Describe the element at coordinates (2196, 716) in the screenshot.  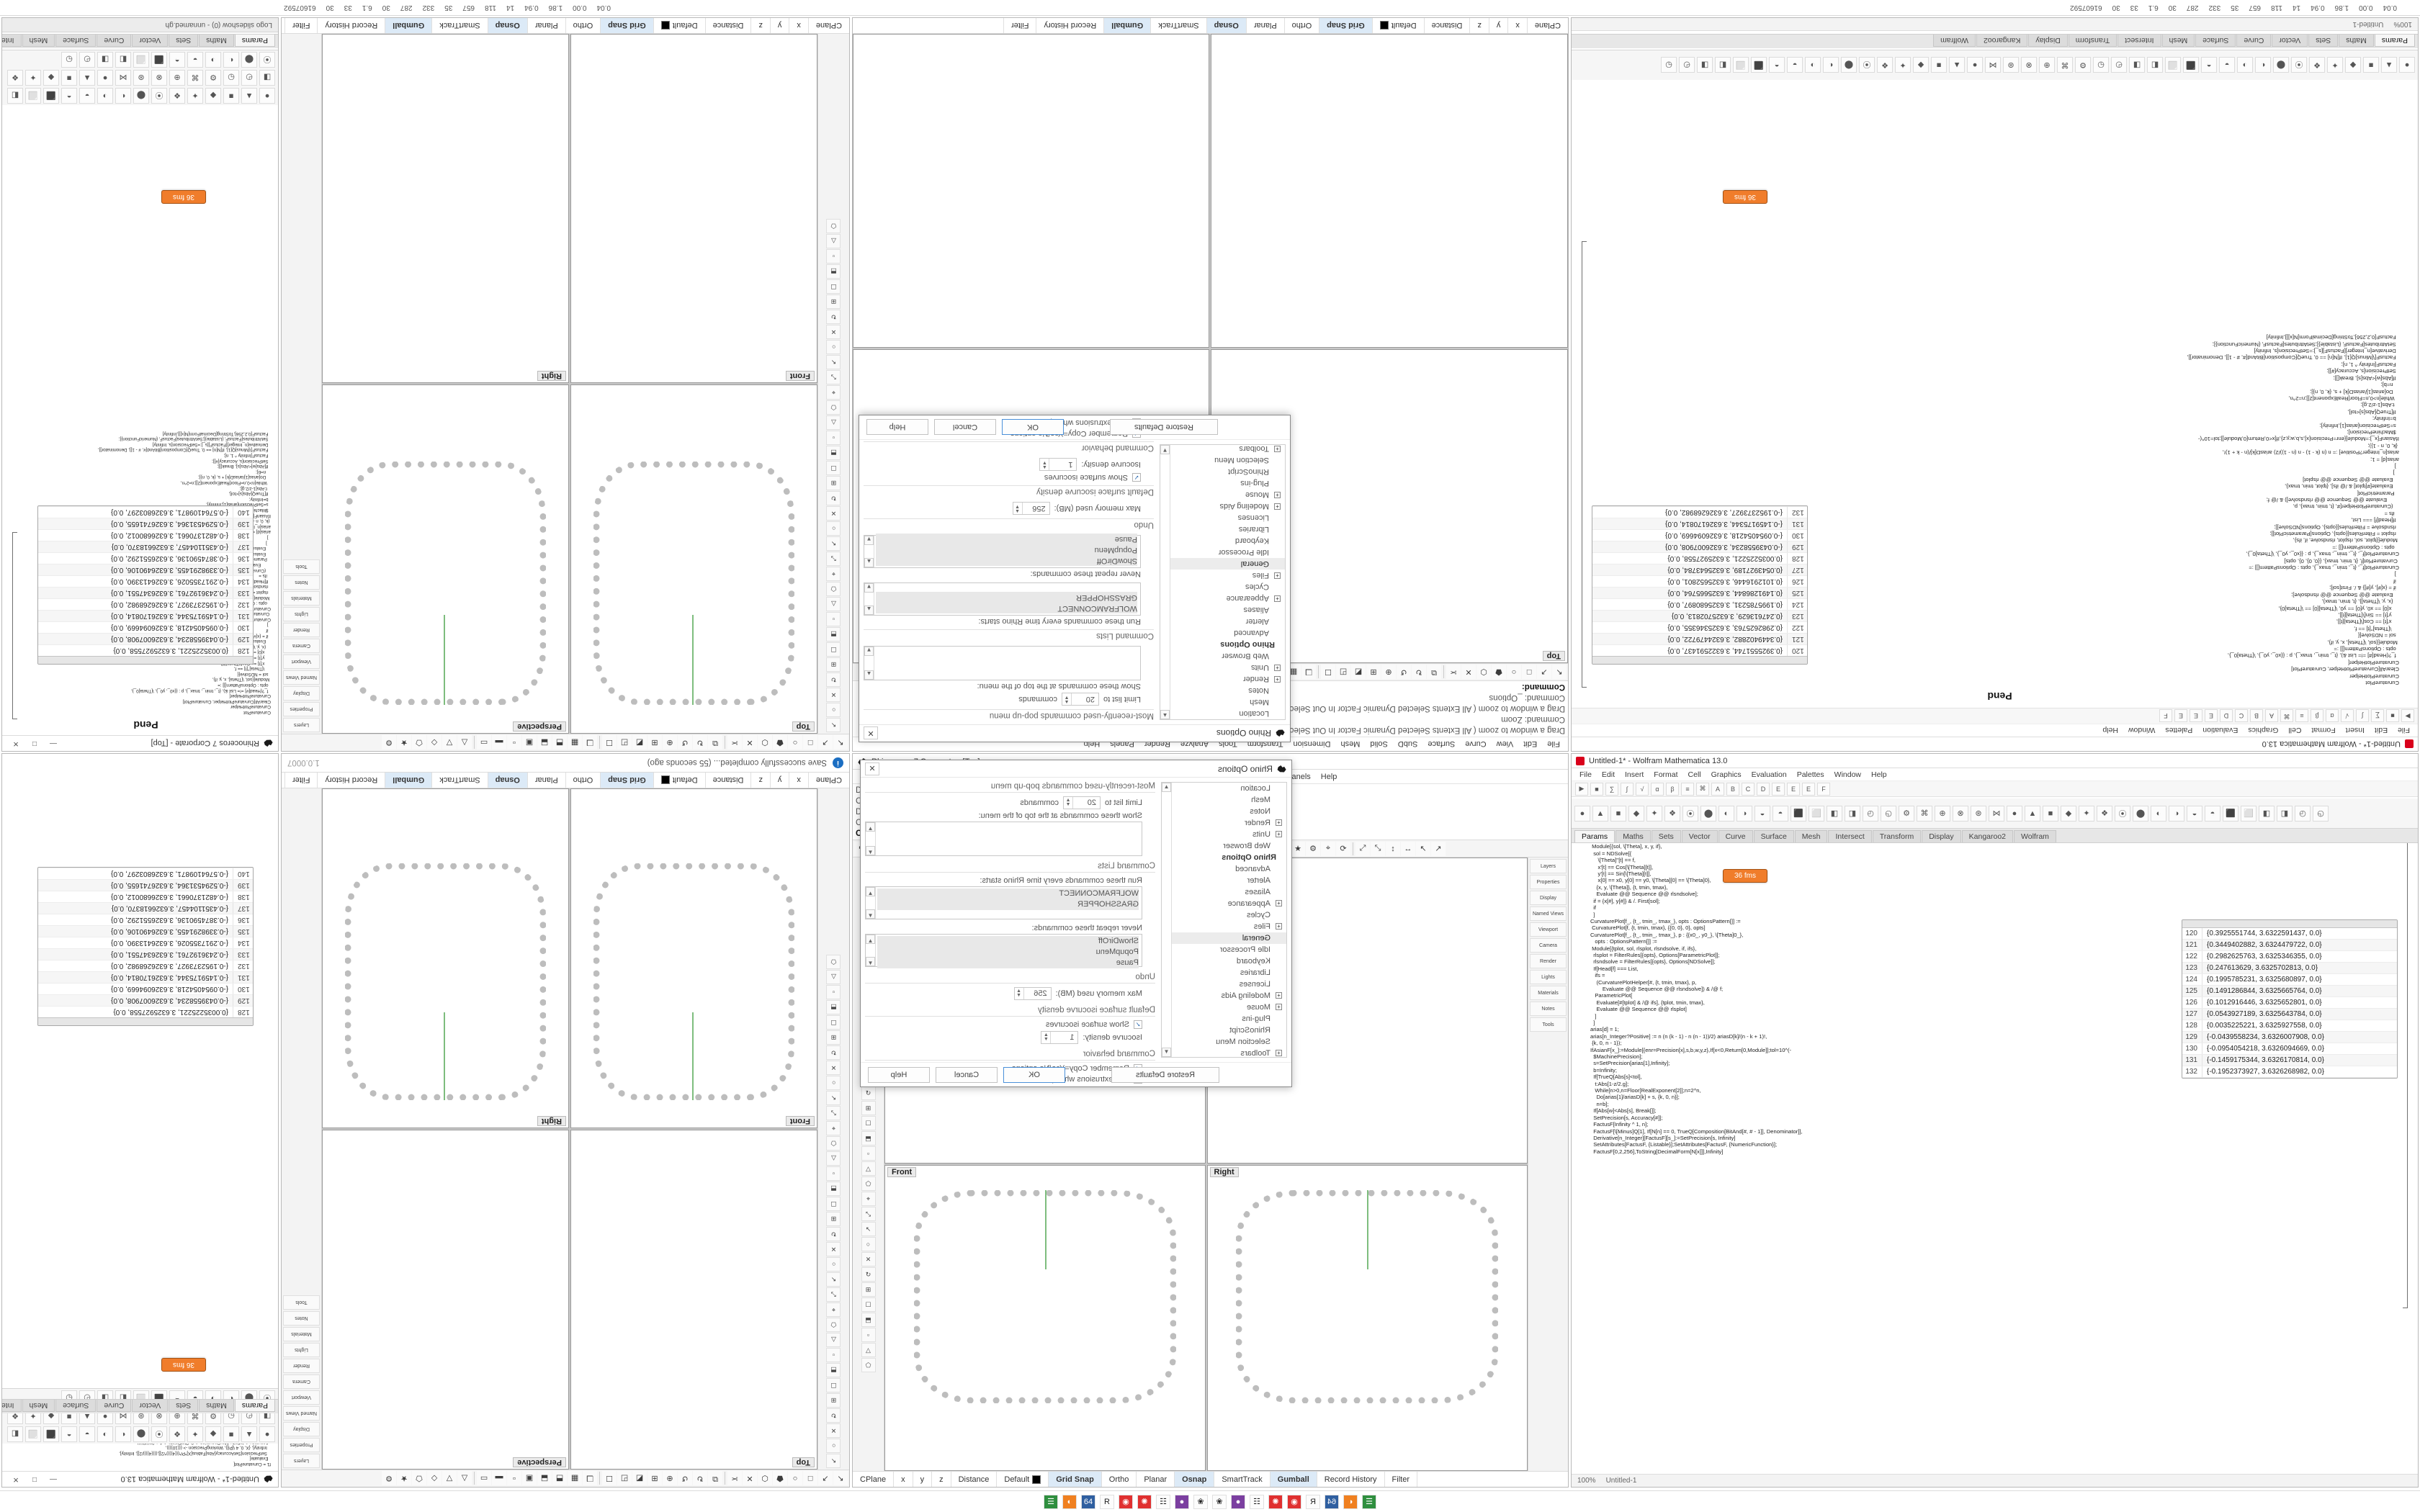
I see `mathematica-tool-14-icon: E` at that location.